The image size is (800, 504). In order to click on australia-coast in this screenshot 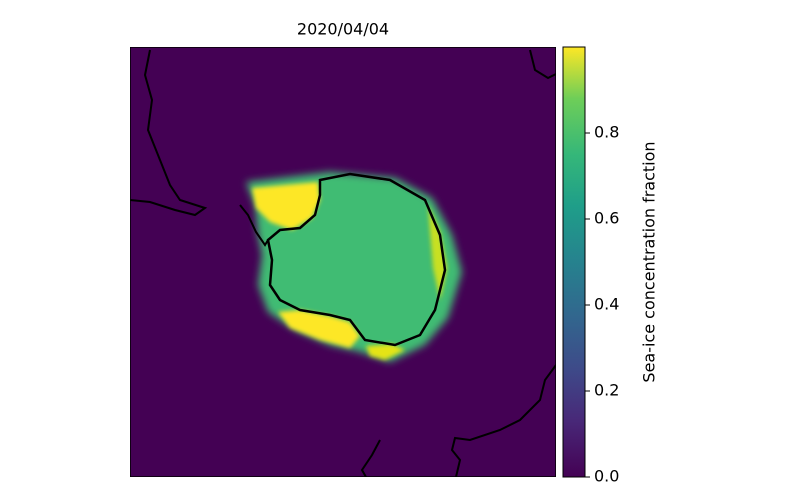, I will do `click(503, 420)`.